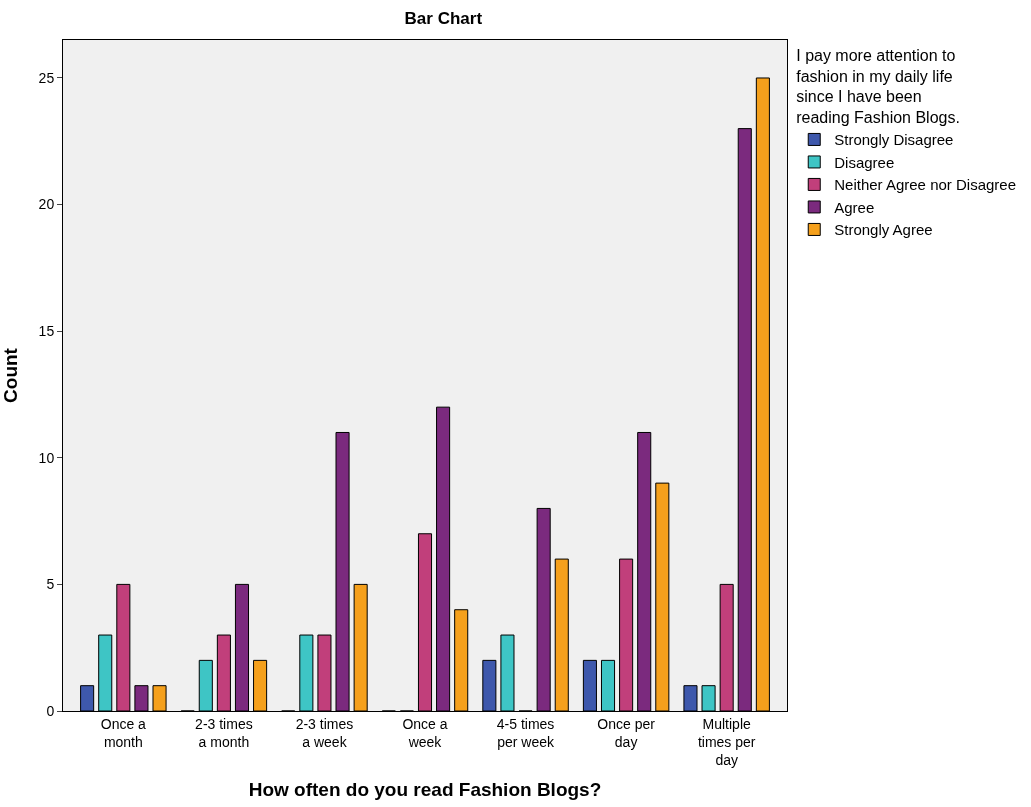  What do you see at coordinates (11, 375) in the screenshot?
I see `y-axis-title: Count` at bounding box center [11, 375].